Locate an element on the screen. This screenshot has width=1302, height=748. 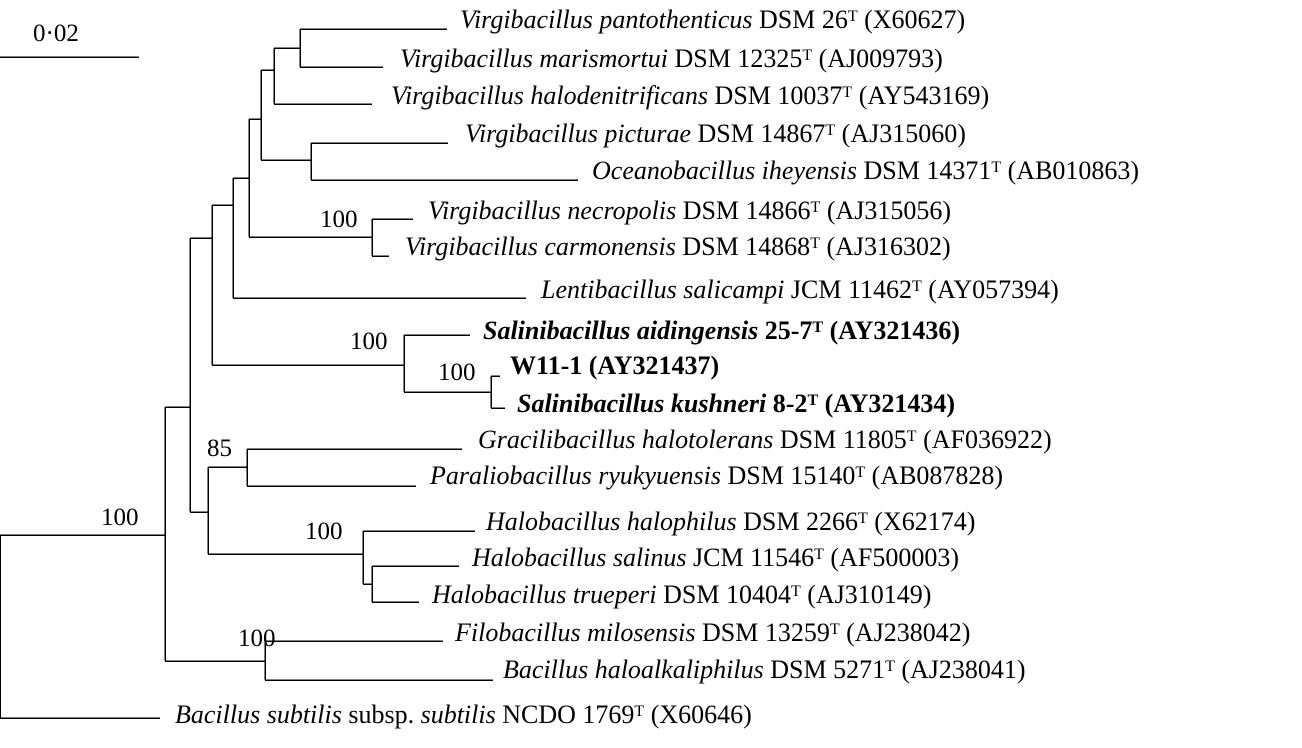
strain-designation: DSM 14371 is located at coordinates (927, 170).